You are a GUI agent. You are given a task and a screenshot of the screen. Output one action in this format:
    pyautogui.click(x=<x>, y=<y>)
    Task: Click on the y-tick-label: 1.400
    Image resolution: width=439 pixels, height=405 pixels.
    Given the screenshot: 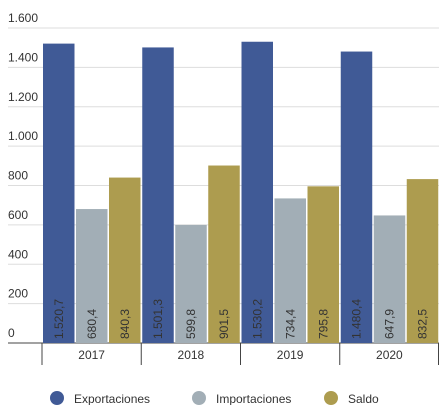 What is the action you would take?
    pyautogui.click(x=23, y=57)
    